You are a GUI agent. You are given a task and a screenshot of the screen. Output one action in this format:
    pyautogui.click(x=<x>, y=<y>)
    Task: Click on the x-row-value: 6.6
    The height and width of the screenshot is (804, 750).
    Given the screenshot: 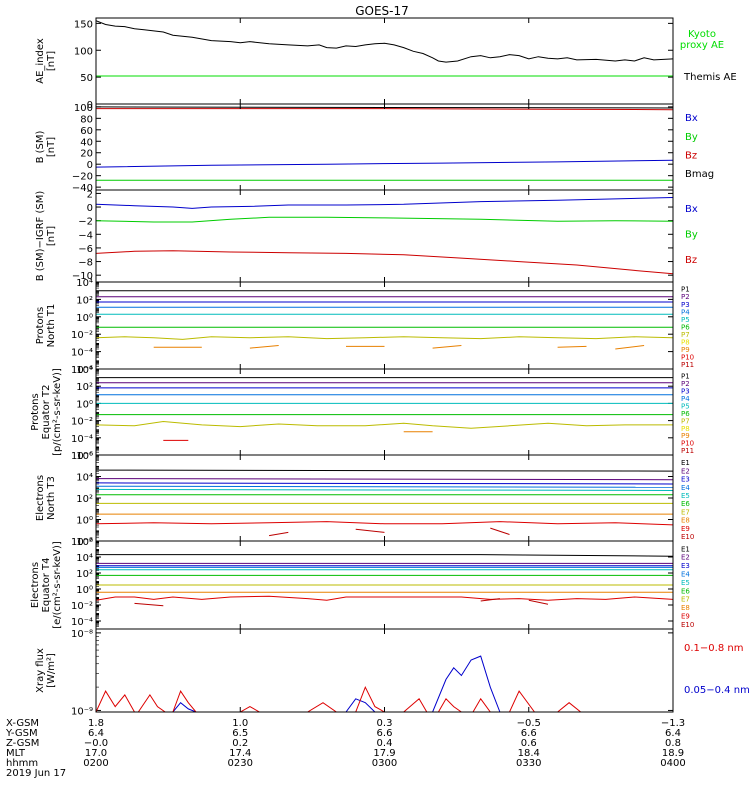 What is the action you would take?
    pyautogui.click(x=385, y=733)
    